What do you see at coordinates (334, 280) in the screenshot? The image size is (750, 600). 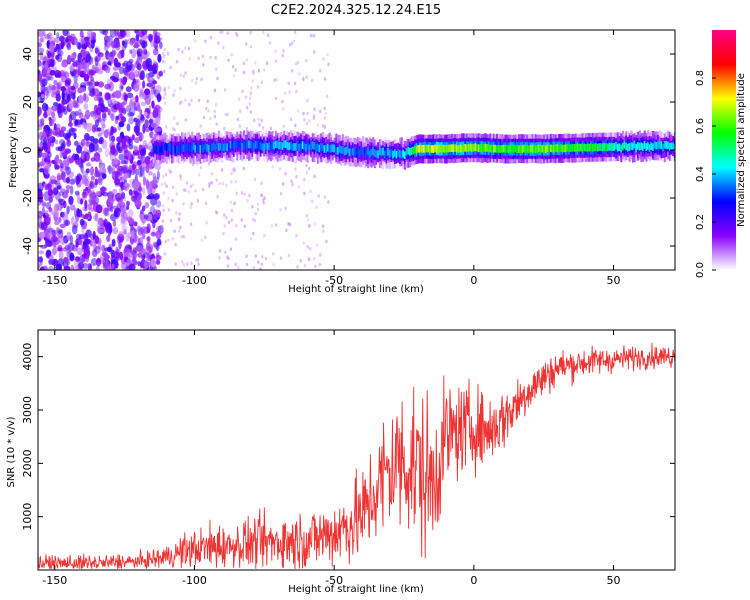 I see `x-tick-label: -50` at bounding box center [334, 280].